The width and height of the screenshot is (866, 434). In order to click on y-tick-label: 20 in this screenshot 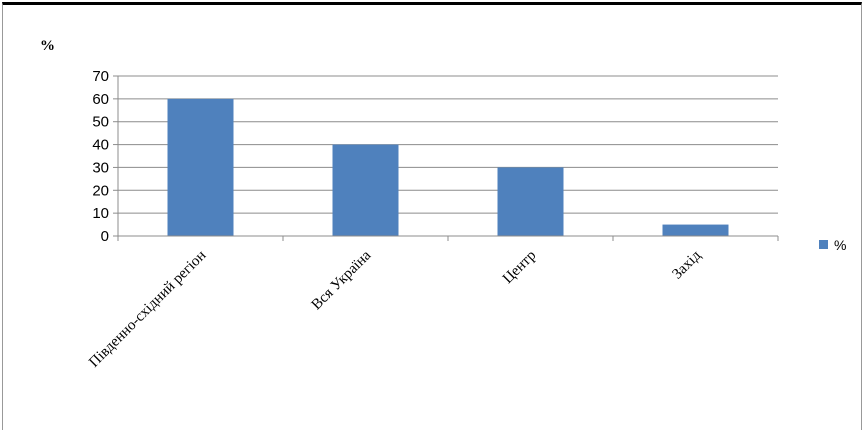, I will do `click(100, 190)`.